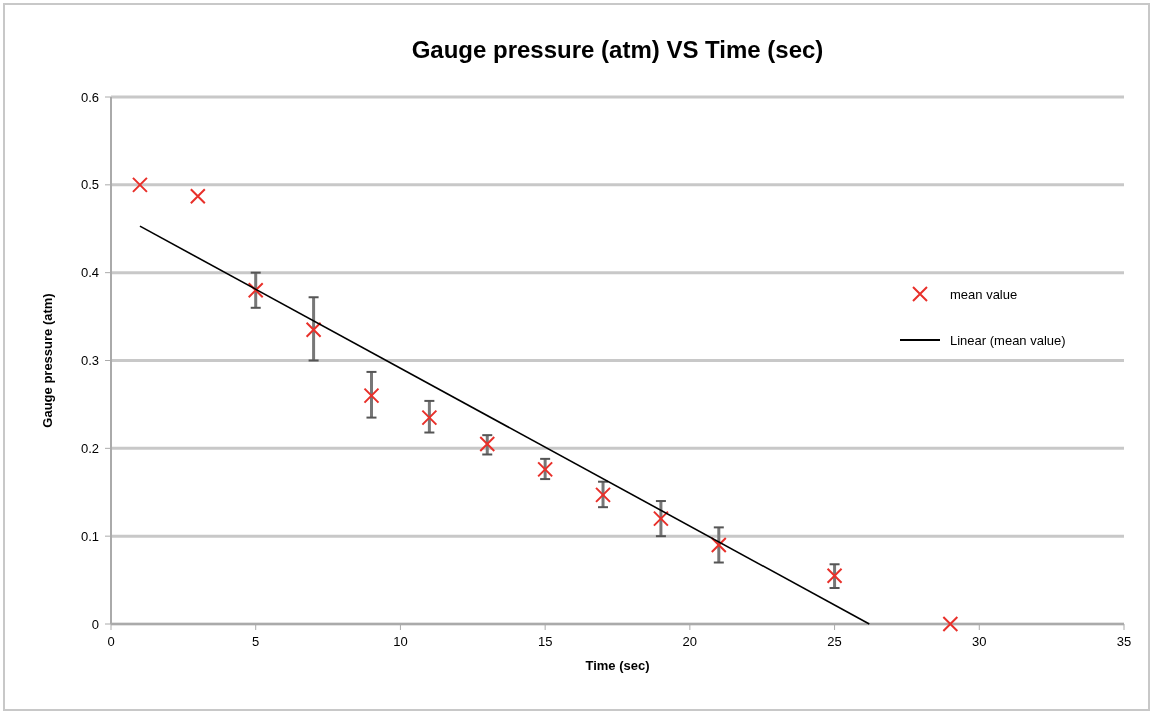  I want to click on x-tick-label: 20, so click(690, 641).